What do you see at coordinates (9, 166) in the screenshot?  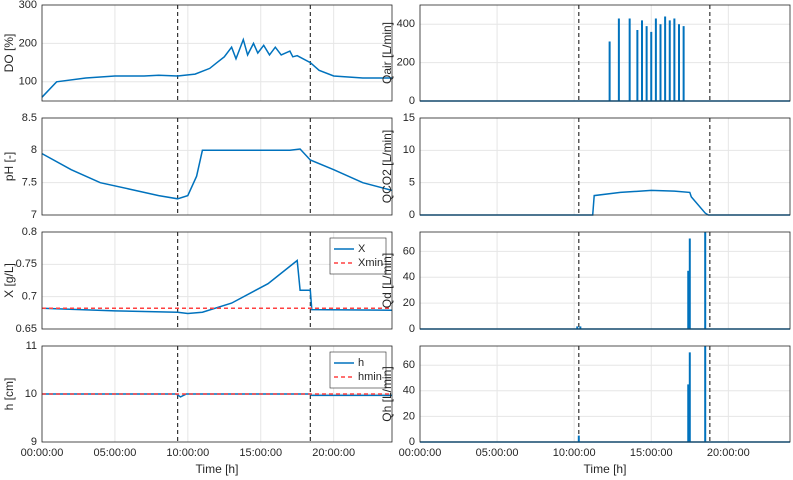 I see `y-axis-label: pH [-]` at bounding box center [9, 166].